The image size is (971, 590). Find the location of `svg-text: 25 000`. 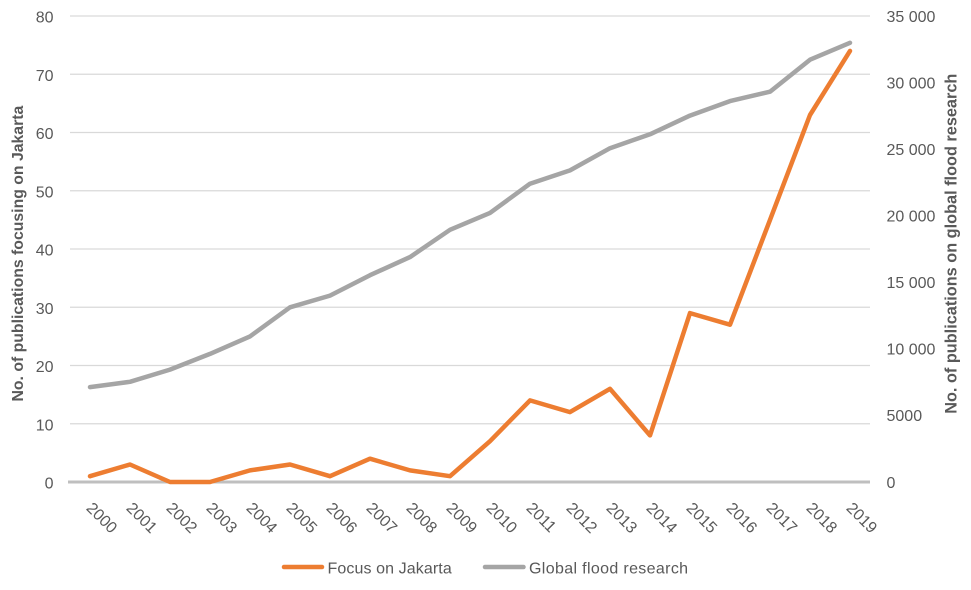

svg-text: 25 000 is located at coordinates (911, 150).